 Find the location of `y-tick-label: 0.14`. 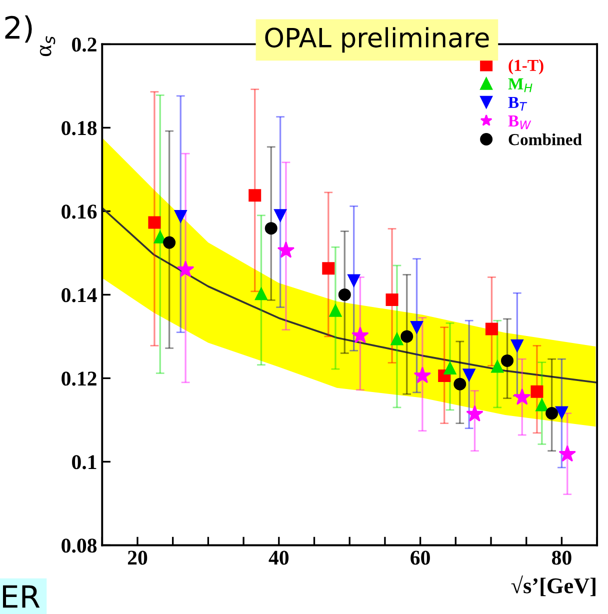

y-tick-label: 0.14 is located at coordinates (79, 295).